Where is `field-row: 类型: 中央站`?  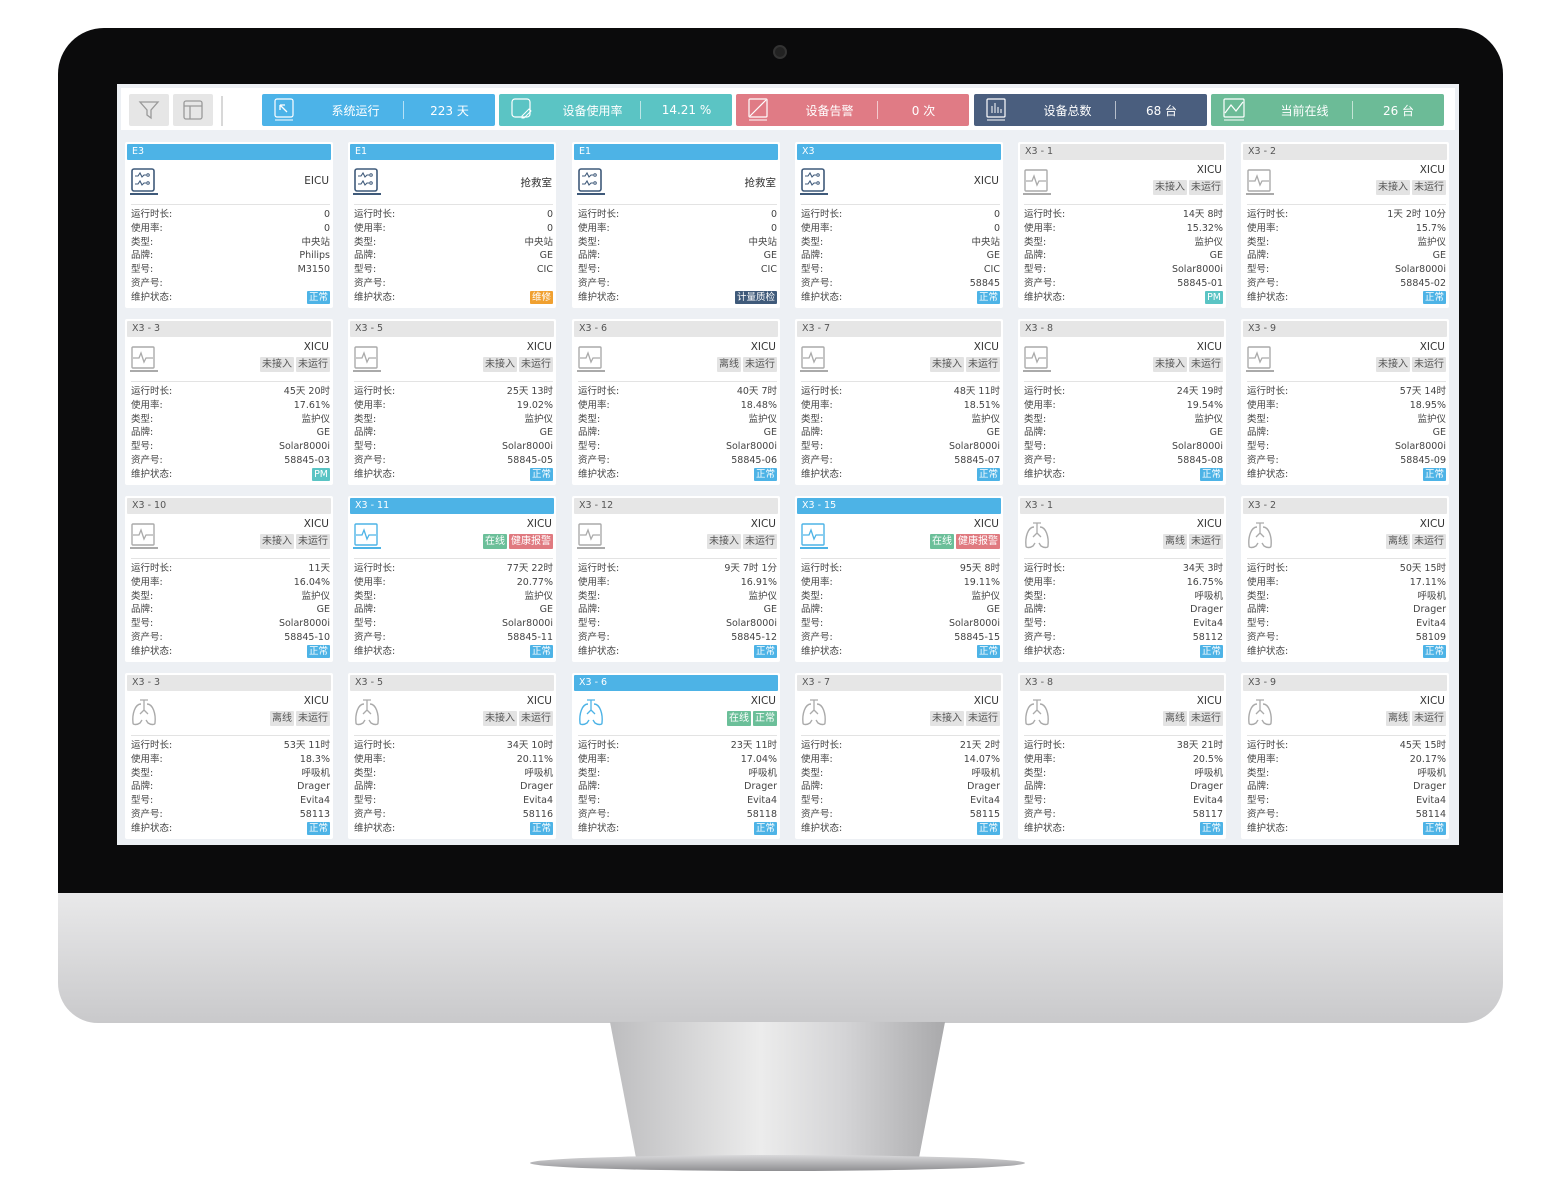
field-row: 类型: 中央站 is located at coordinates (230, 243).